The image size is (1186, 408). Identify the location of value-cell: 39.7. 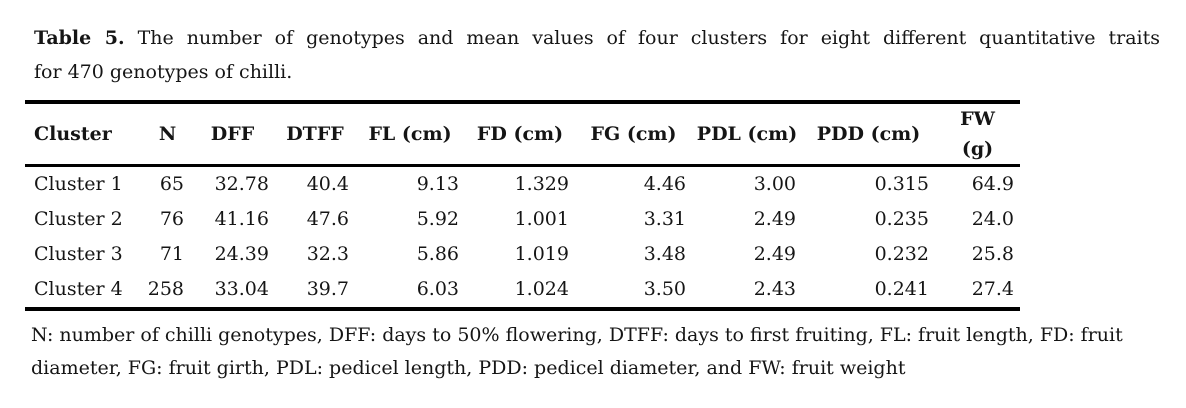
(327, 289).